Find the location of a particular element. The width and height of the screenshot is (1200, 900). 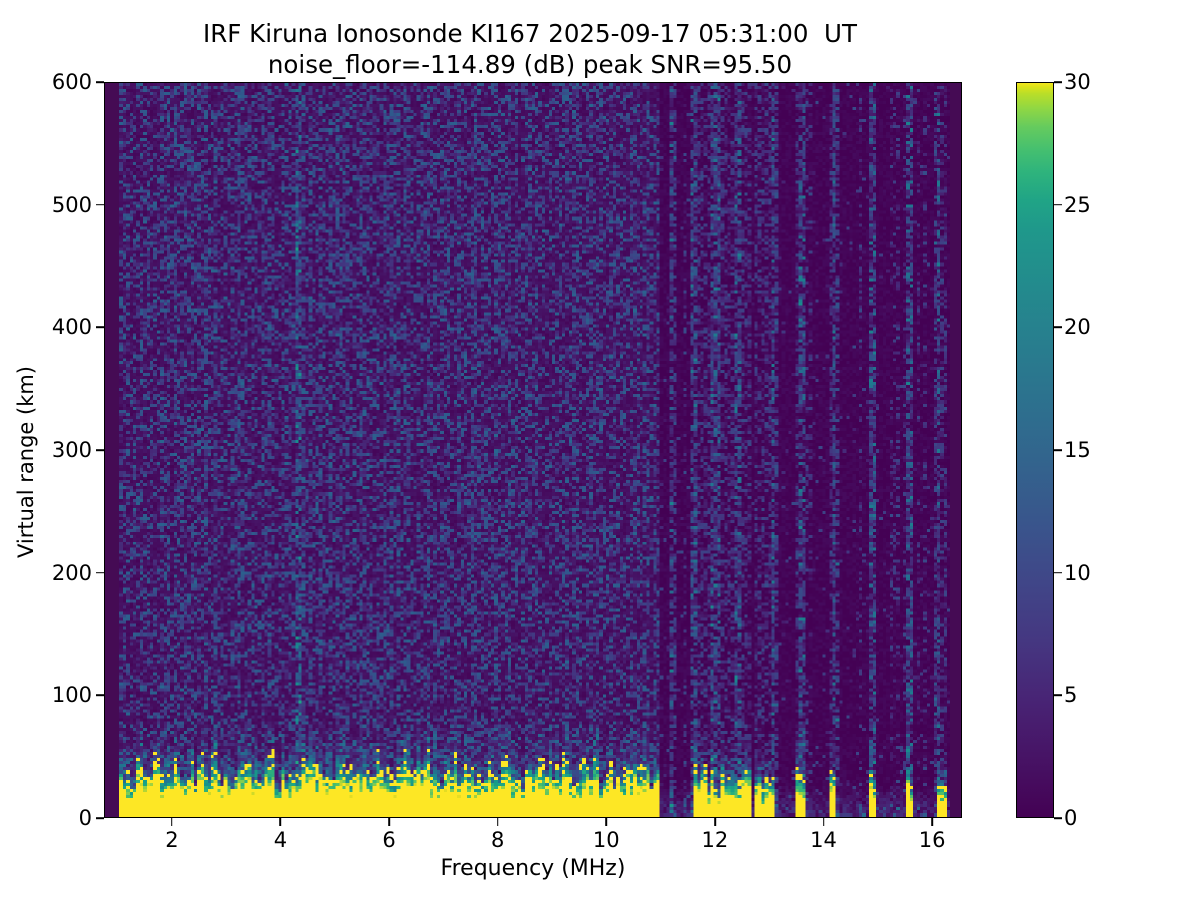

colorbar-tick-label: 0 is located at coordinates (1071, 818).